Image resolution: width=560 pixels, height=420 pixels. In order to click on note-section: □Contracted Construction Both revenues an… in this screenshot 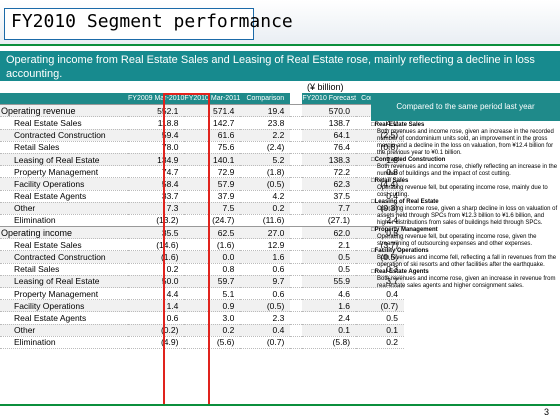, I will do `click(464, 167)`.